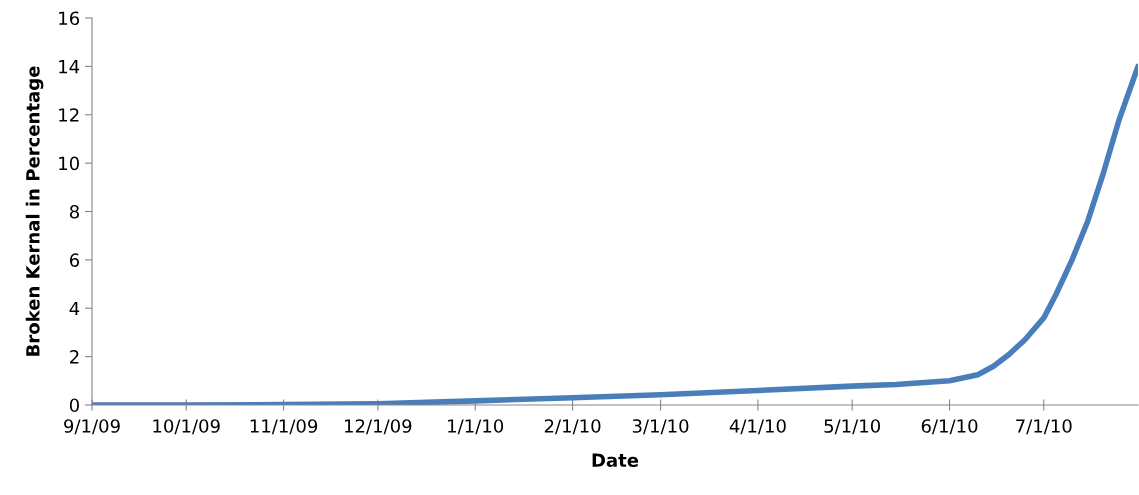 Image resolution: width=1139 pixels, height=495 pixels. What do you see at coordinates (949, 427) in the screenshot?
I see `x-tick-label: 6/1/10` at bounding box center [949, 427].